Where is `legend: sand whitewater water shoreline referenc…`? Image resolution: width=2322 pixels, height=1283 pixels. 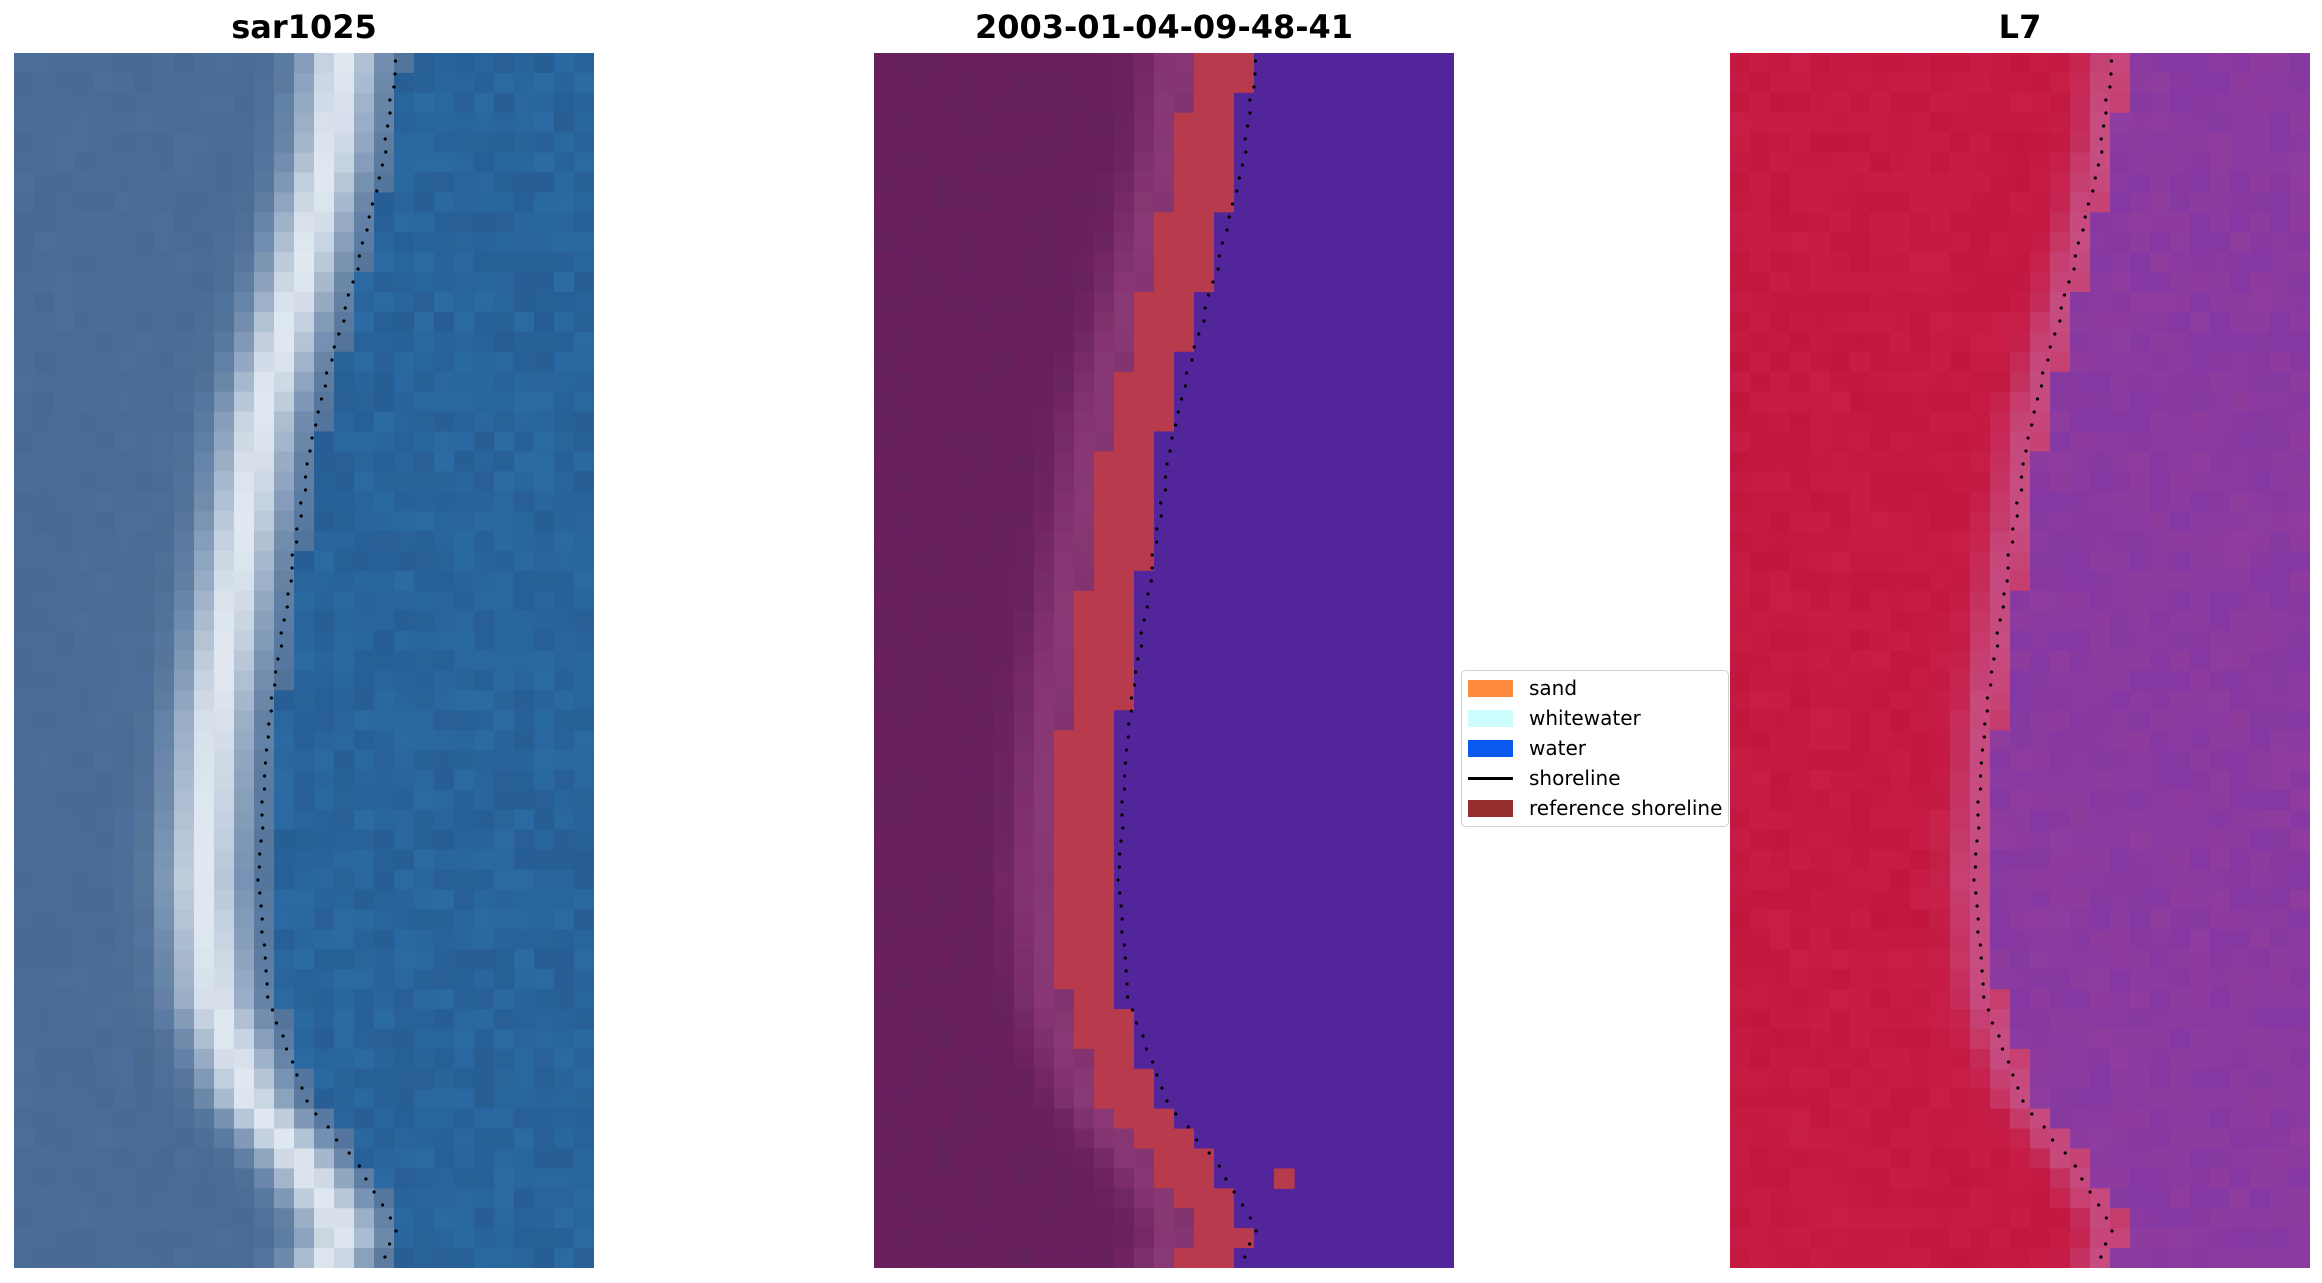 legend: sand whitewater water shoreline referenc… is located at coordinates (1595, 748).